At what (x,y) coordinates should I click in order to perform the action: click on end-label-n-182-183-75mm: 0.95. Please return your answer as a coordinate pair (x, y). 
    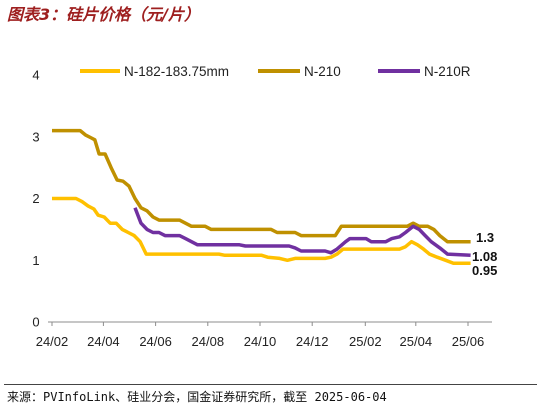
    Looking at the image, I should click on (484, 270).